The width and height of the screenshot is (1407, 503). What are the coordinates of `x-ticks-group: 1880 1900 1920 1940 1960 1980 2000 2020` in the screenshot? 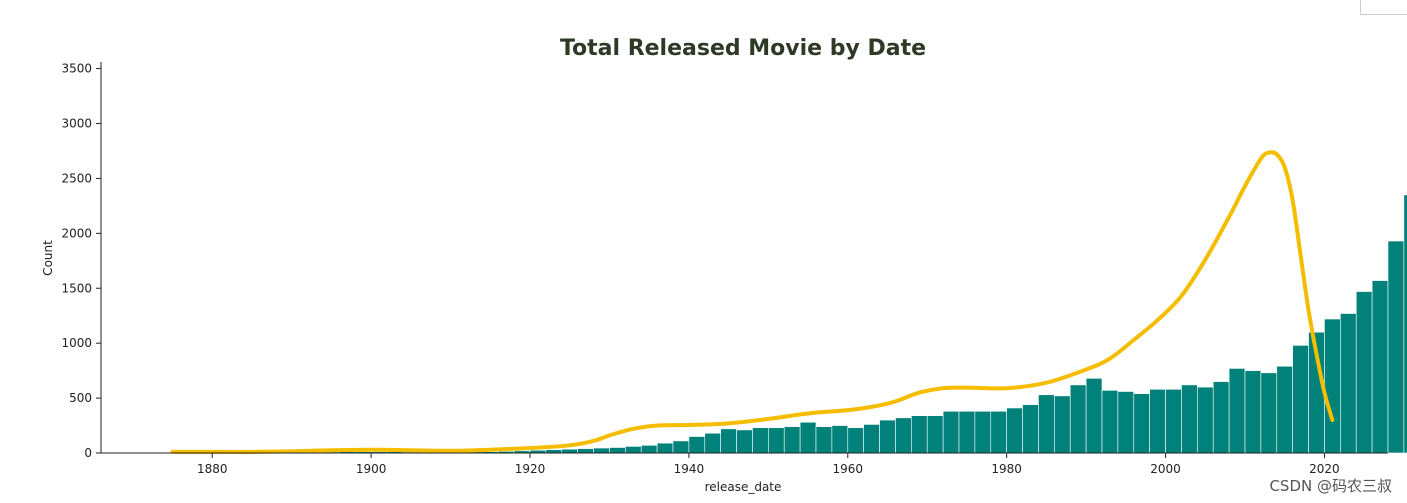 It's located at (768, 464).